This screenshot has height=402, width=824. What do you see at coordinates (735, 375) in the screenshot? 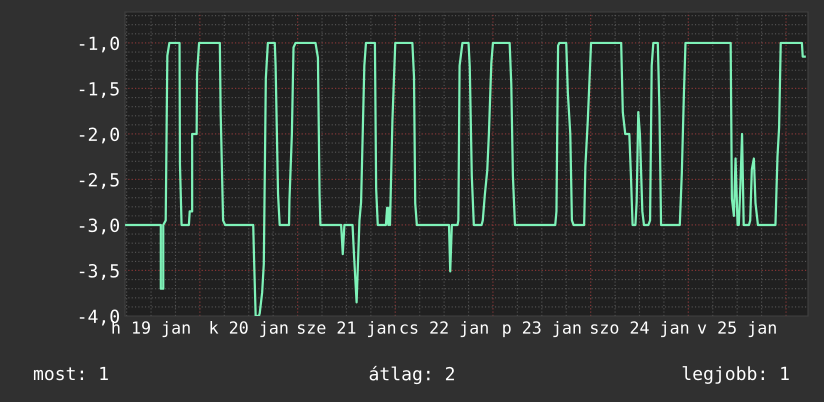
I see `text: legjobb: 1` at bounding box center [735, 375].